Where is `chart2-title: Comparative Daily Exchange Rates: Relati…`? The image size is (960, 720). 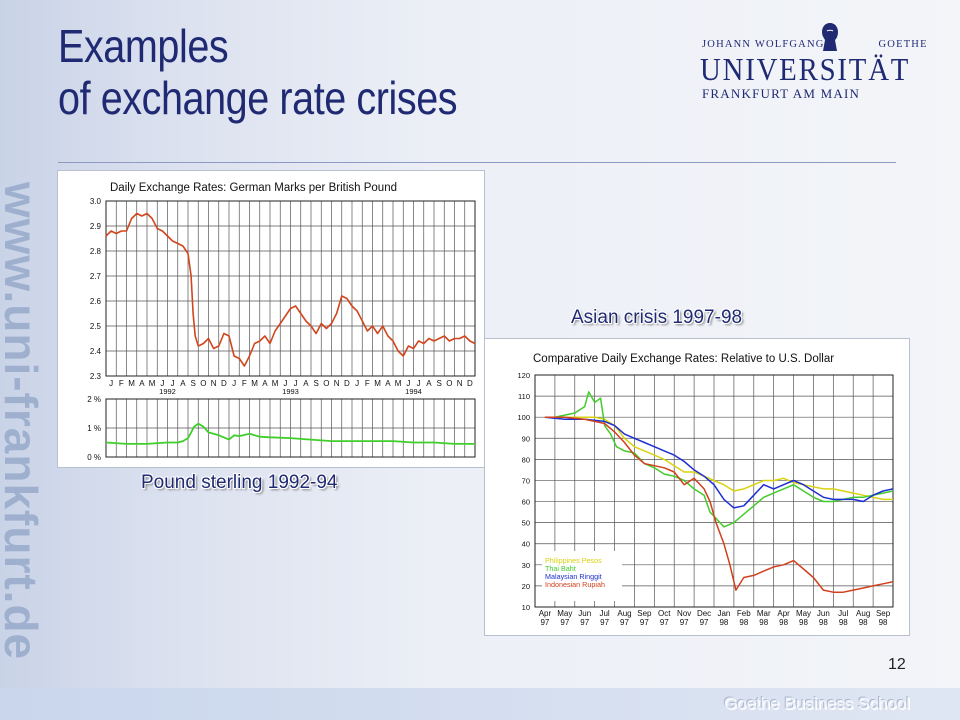 chart2-title: Comparative Daily Exchange Rates: Relati… is located at coordinates (683, 359).